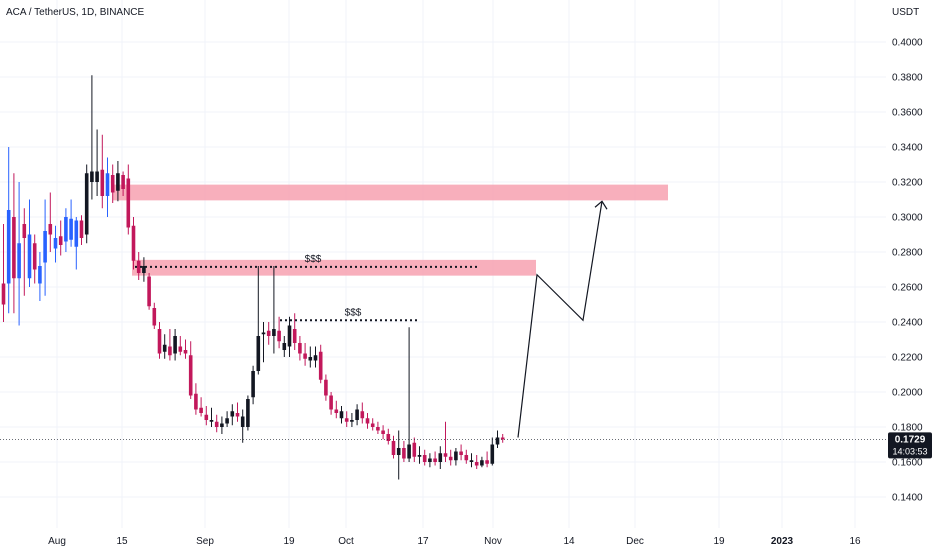 The height and width of the screenshot is (550, 932). I want to click on supply-zone, so click(390, 192).